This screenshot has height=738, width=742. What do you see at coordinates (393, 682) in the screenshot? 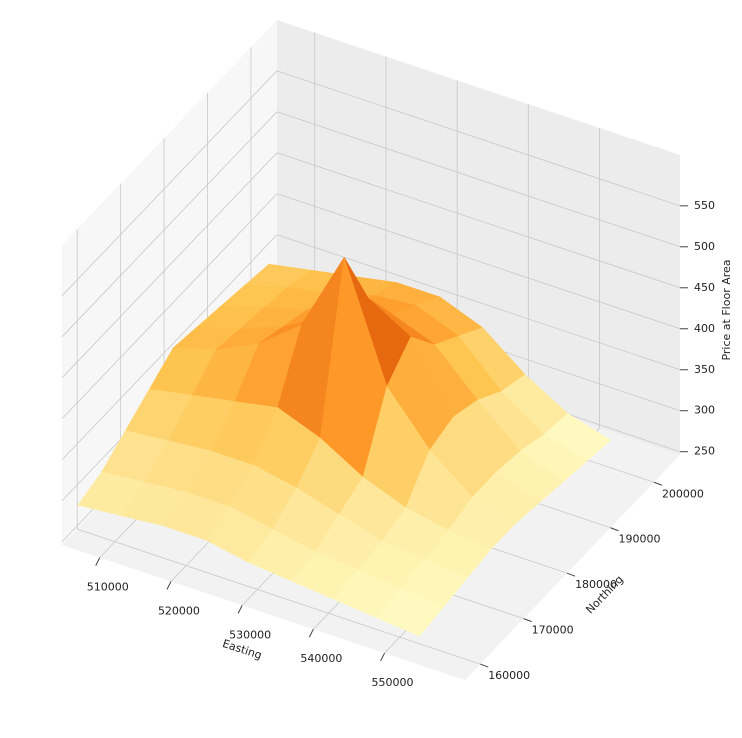
I see `x-tick-label: 550000` at bounding box center [393, 682].